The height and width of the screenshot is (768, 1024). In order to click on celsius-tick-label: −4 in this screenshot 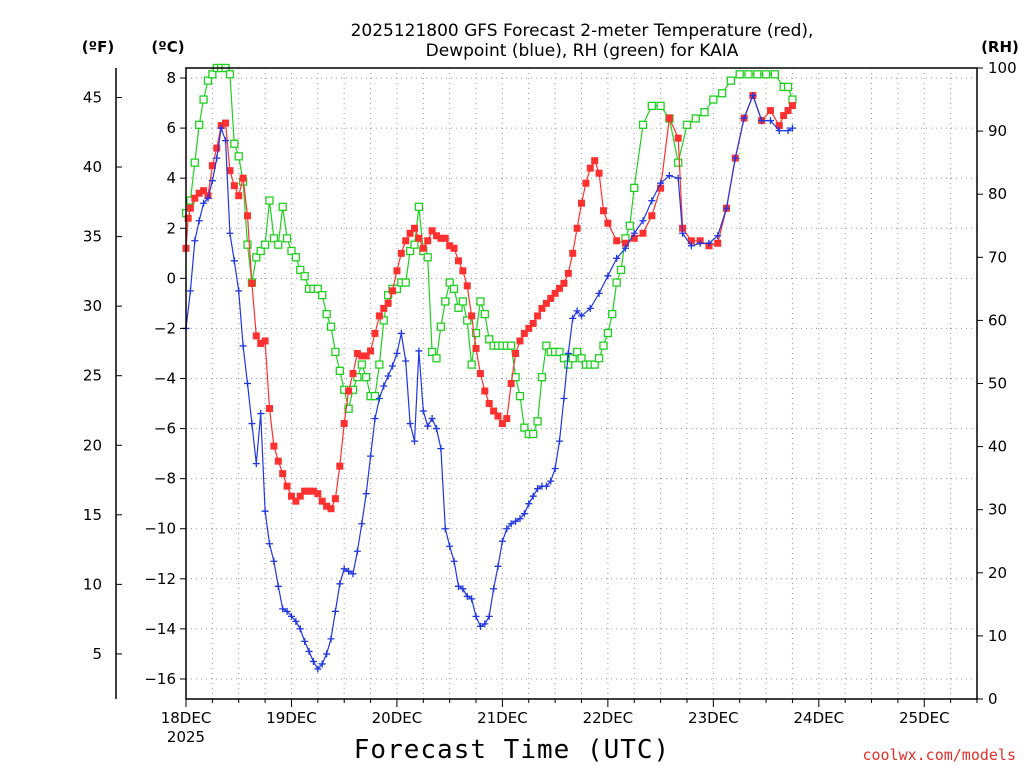, I will do `click(165, 378)`.